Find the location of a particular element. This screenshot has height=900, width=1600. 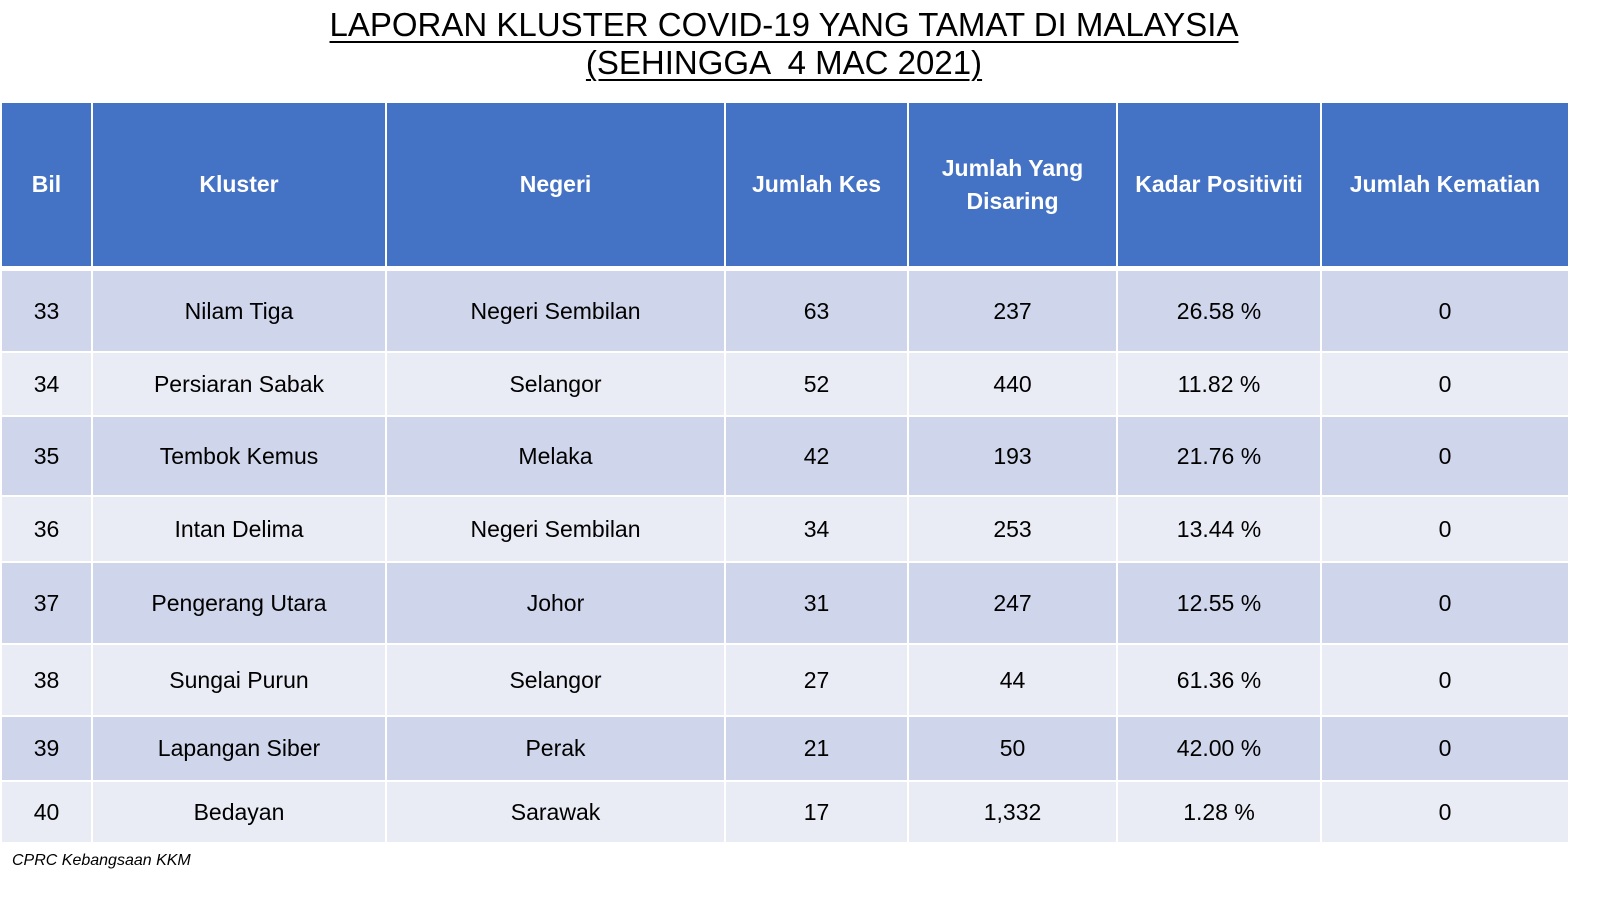

cell-jumlah-kes: 17 is located at coordinates (816, 812).